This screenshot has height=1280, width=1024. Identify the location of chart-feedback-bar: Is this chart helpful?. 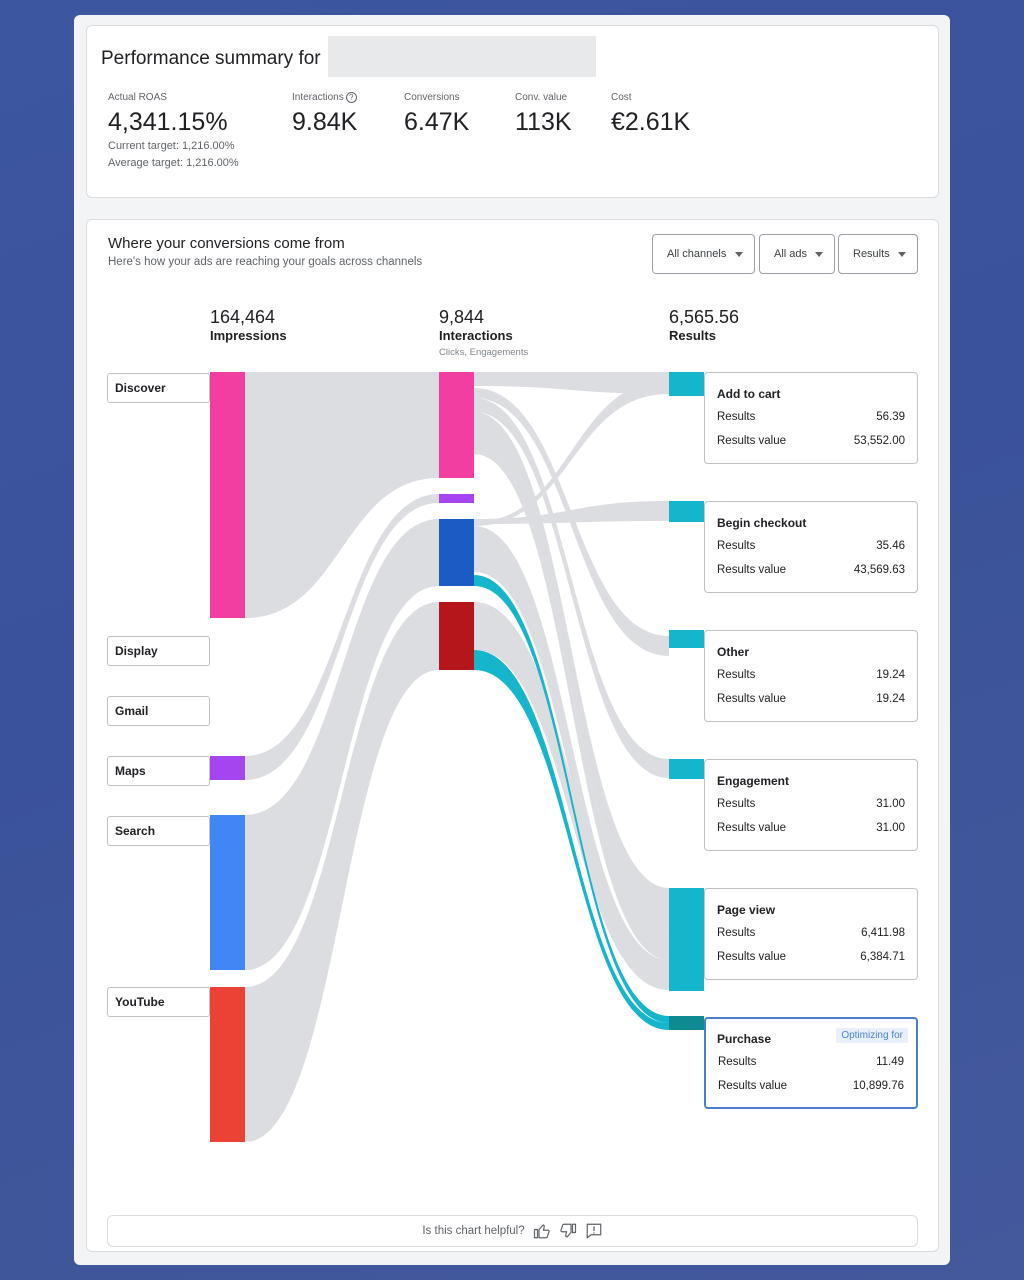
(512, 1231).